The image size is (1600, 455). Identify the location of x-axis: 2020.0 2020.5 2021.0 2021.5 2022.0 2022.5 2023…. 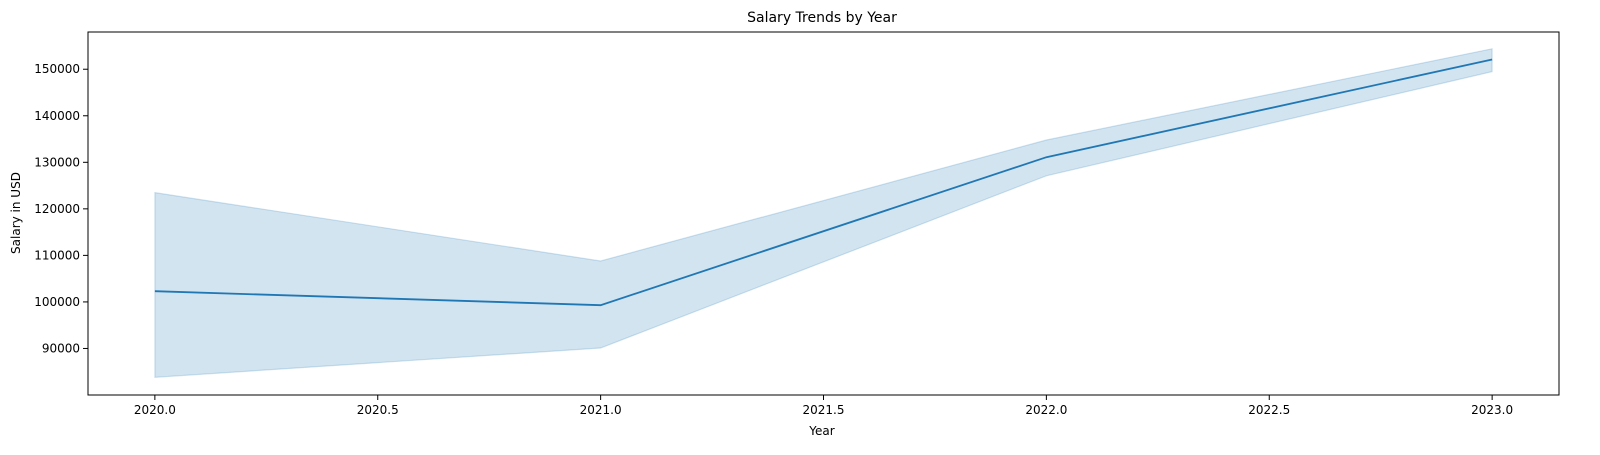
(823, 406).